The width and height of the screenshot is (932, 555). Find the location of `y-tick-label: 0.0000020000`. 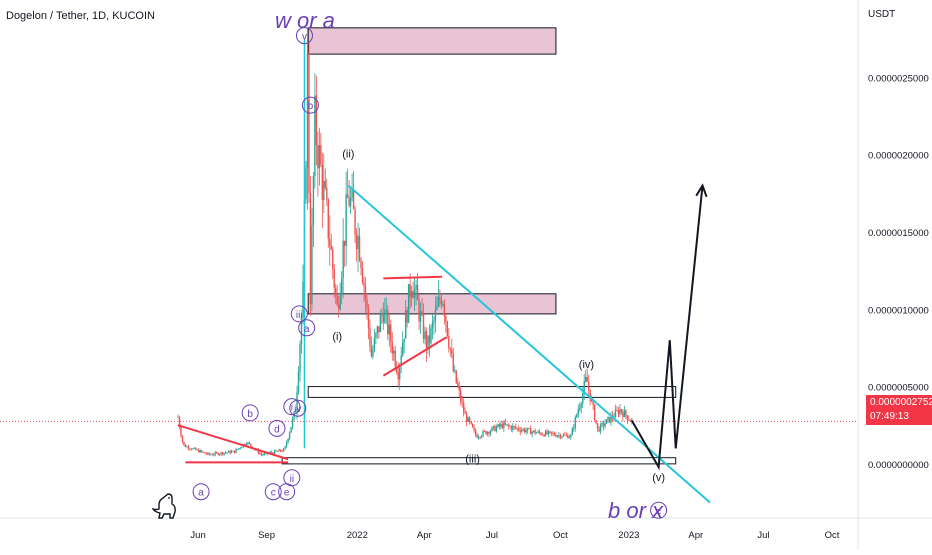

y-tick-label: 0.0000020000 is located at coordinates (898, 156).